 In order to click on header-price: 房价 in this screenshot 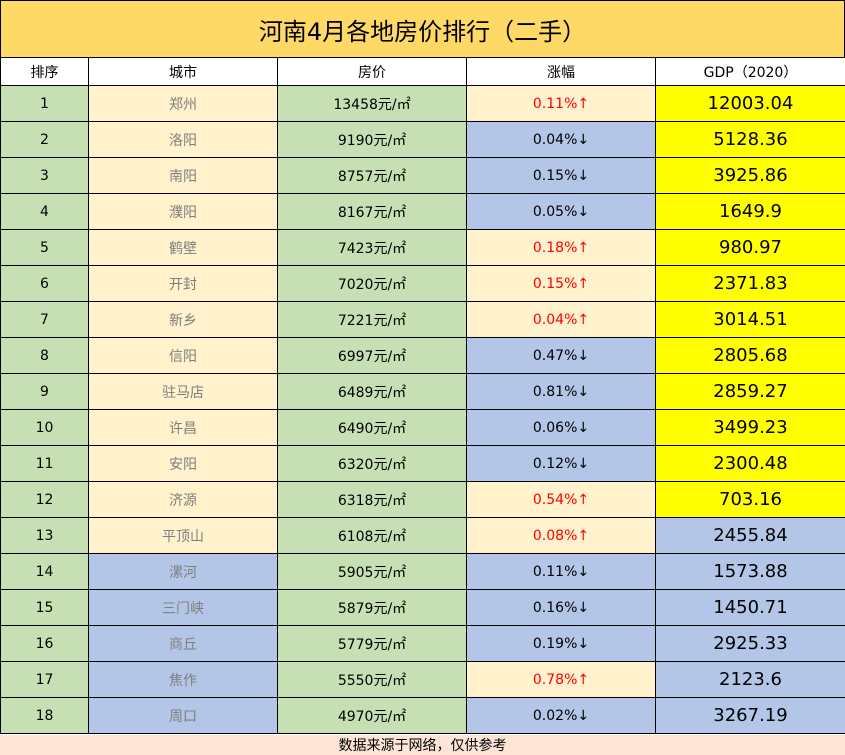, I will do `click(372, 71)`.